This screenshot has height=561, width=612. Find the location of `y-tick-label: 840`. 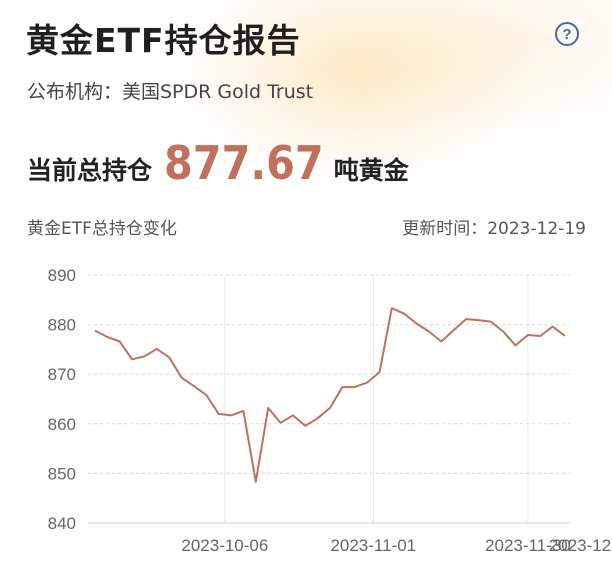

y-tick-label: 840 is located at coordinates (62, 523).